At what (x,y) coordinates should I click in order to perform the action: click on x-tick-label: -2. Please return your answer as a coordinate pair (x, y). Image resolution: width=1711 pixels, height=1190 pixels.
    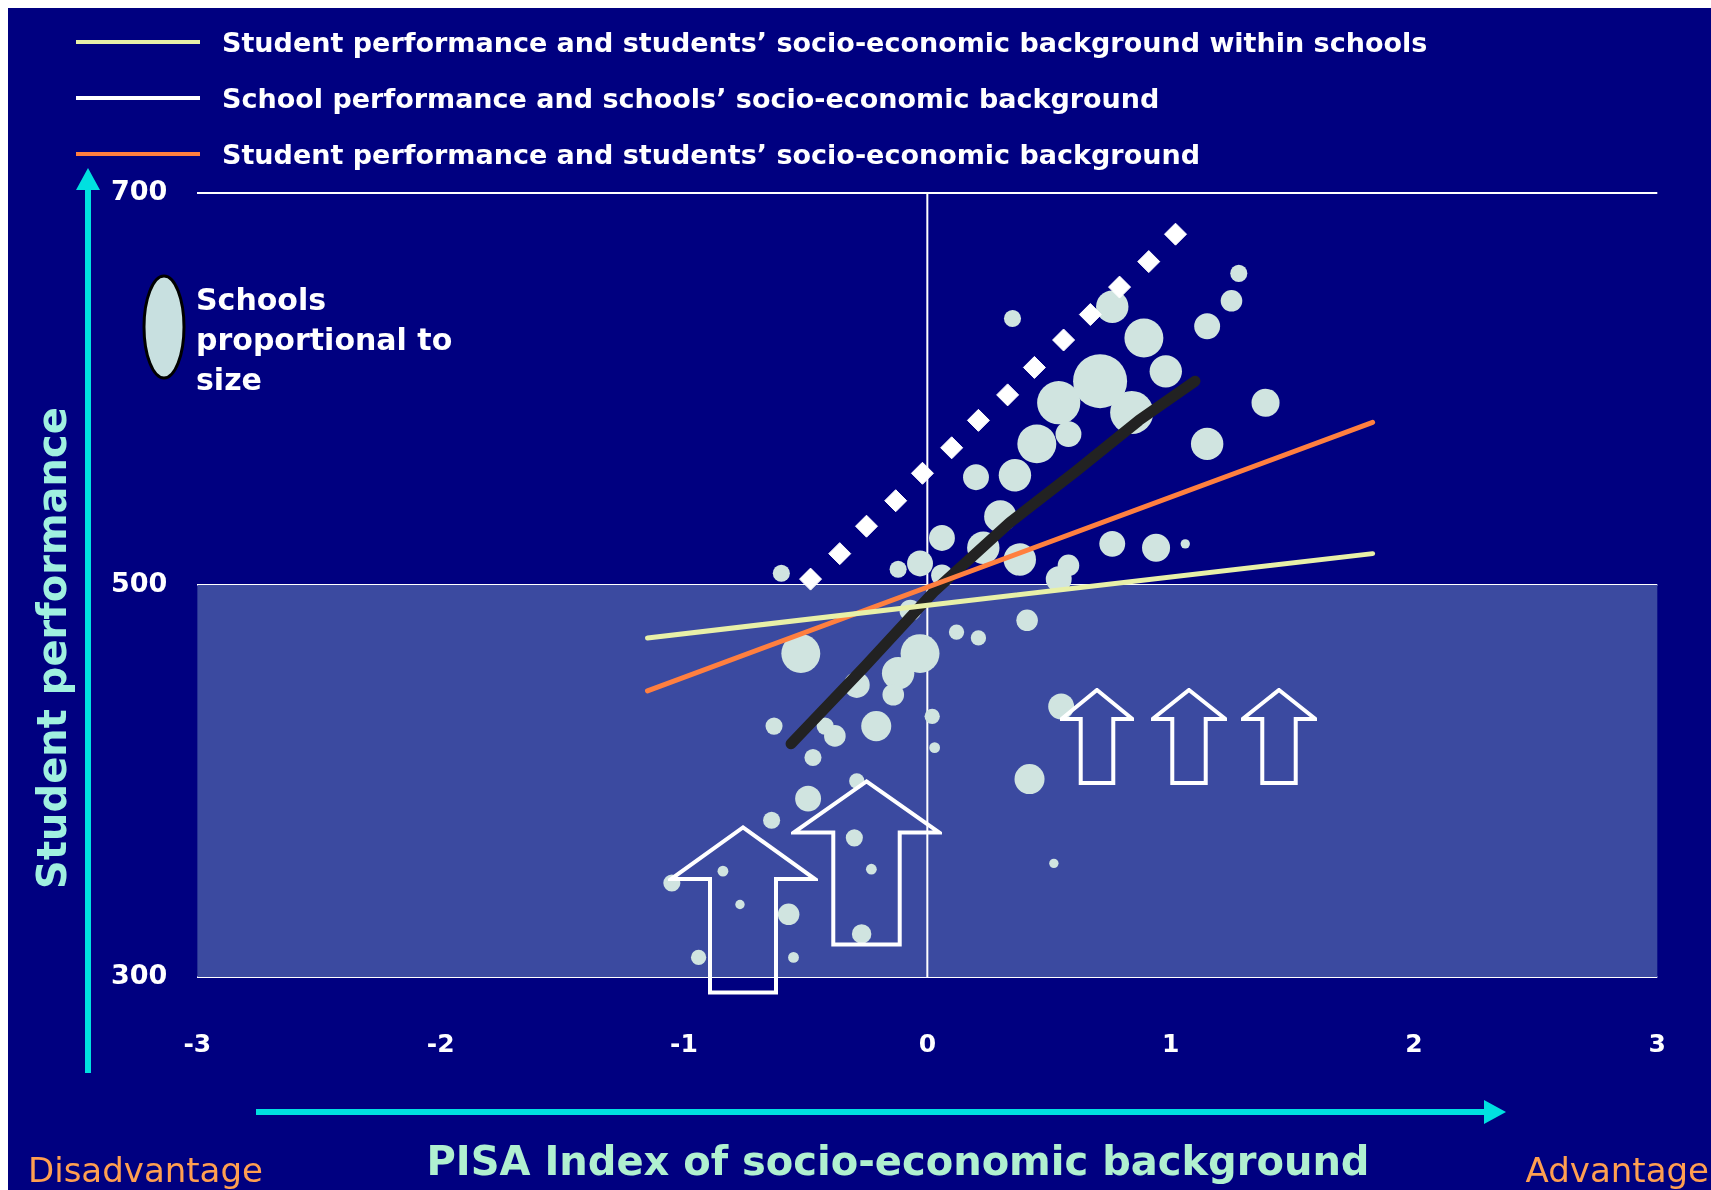
    Looking at the image, I should click on (440, 1043).